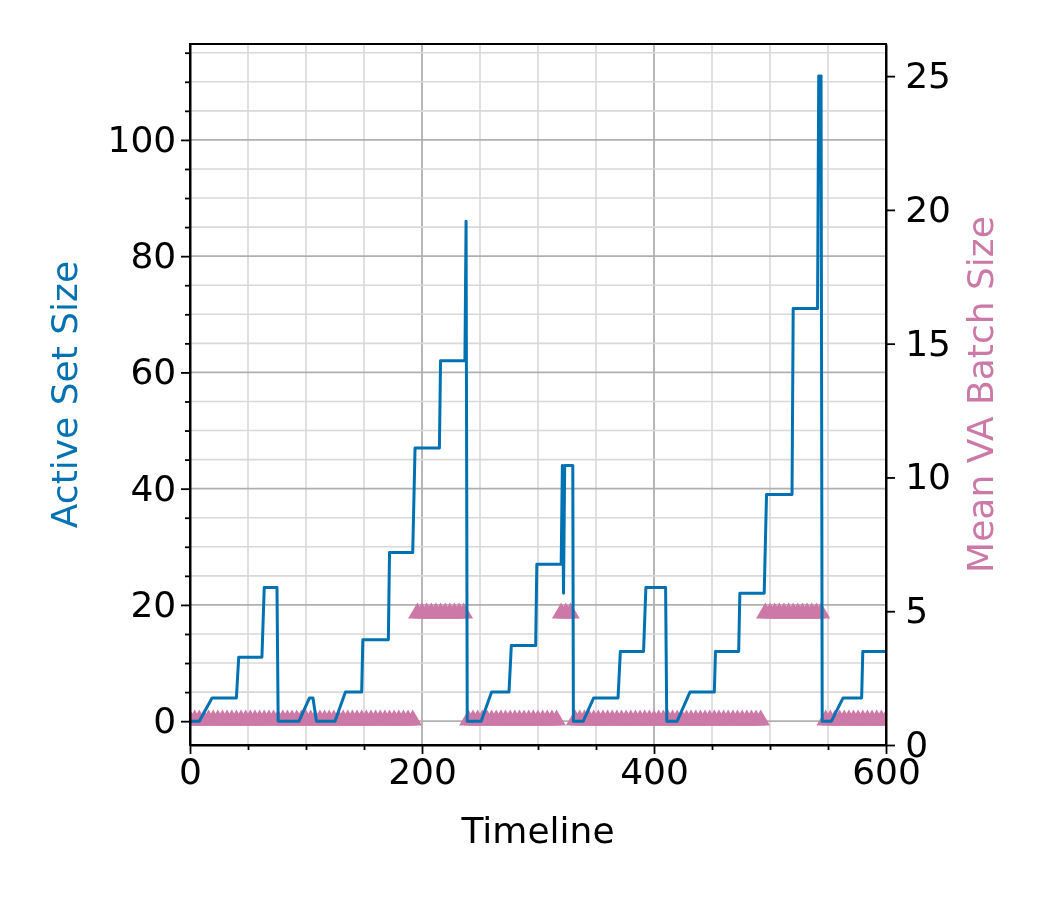 The image size is (1050, 900). Describe the element at coordinates (153, 604) in the screenshot. I see `y-tick-label: 20` at that location.